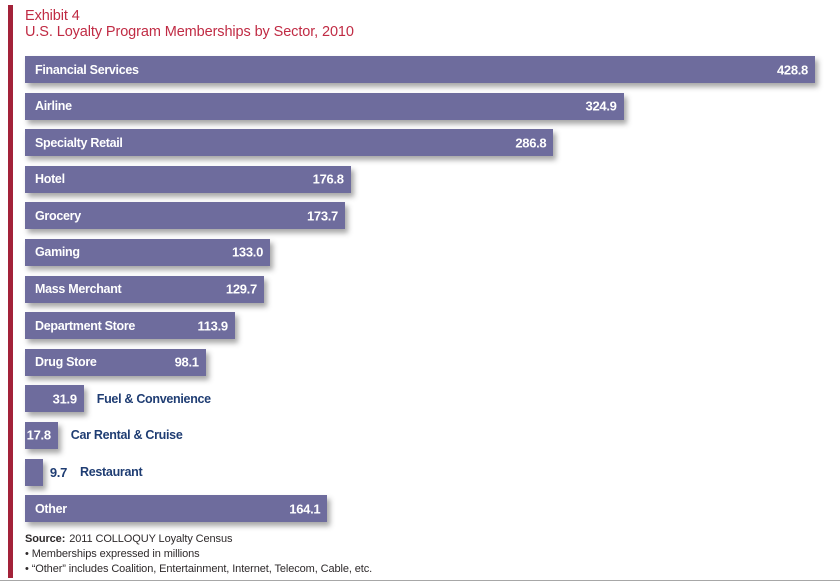 The width and height of the screenshot is (840, 581). What do you see at coordinates (144, 289) in the screenshot?
I see `bar: Mass Merchant 129.7` at bounding box center [144, 289].